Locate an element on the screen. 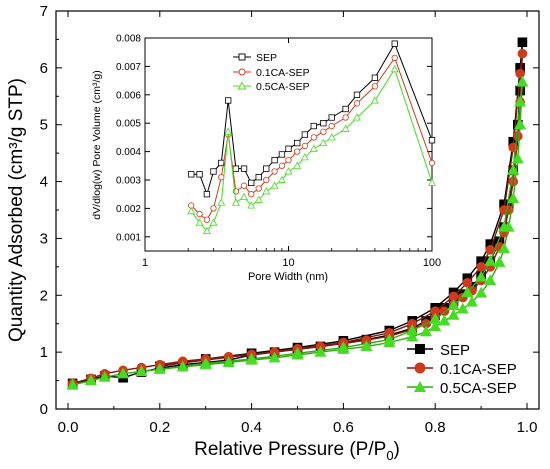 The height and width of the screenshot is (469, 550). inset-y-tick-label-5: 0.006 is located at coordinates (128, 95).